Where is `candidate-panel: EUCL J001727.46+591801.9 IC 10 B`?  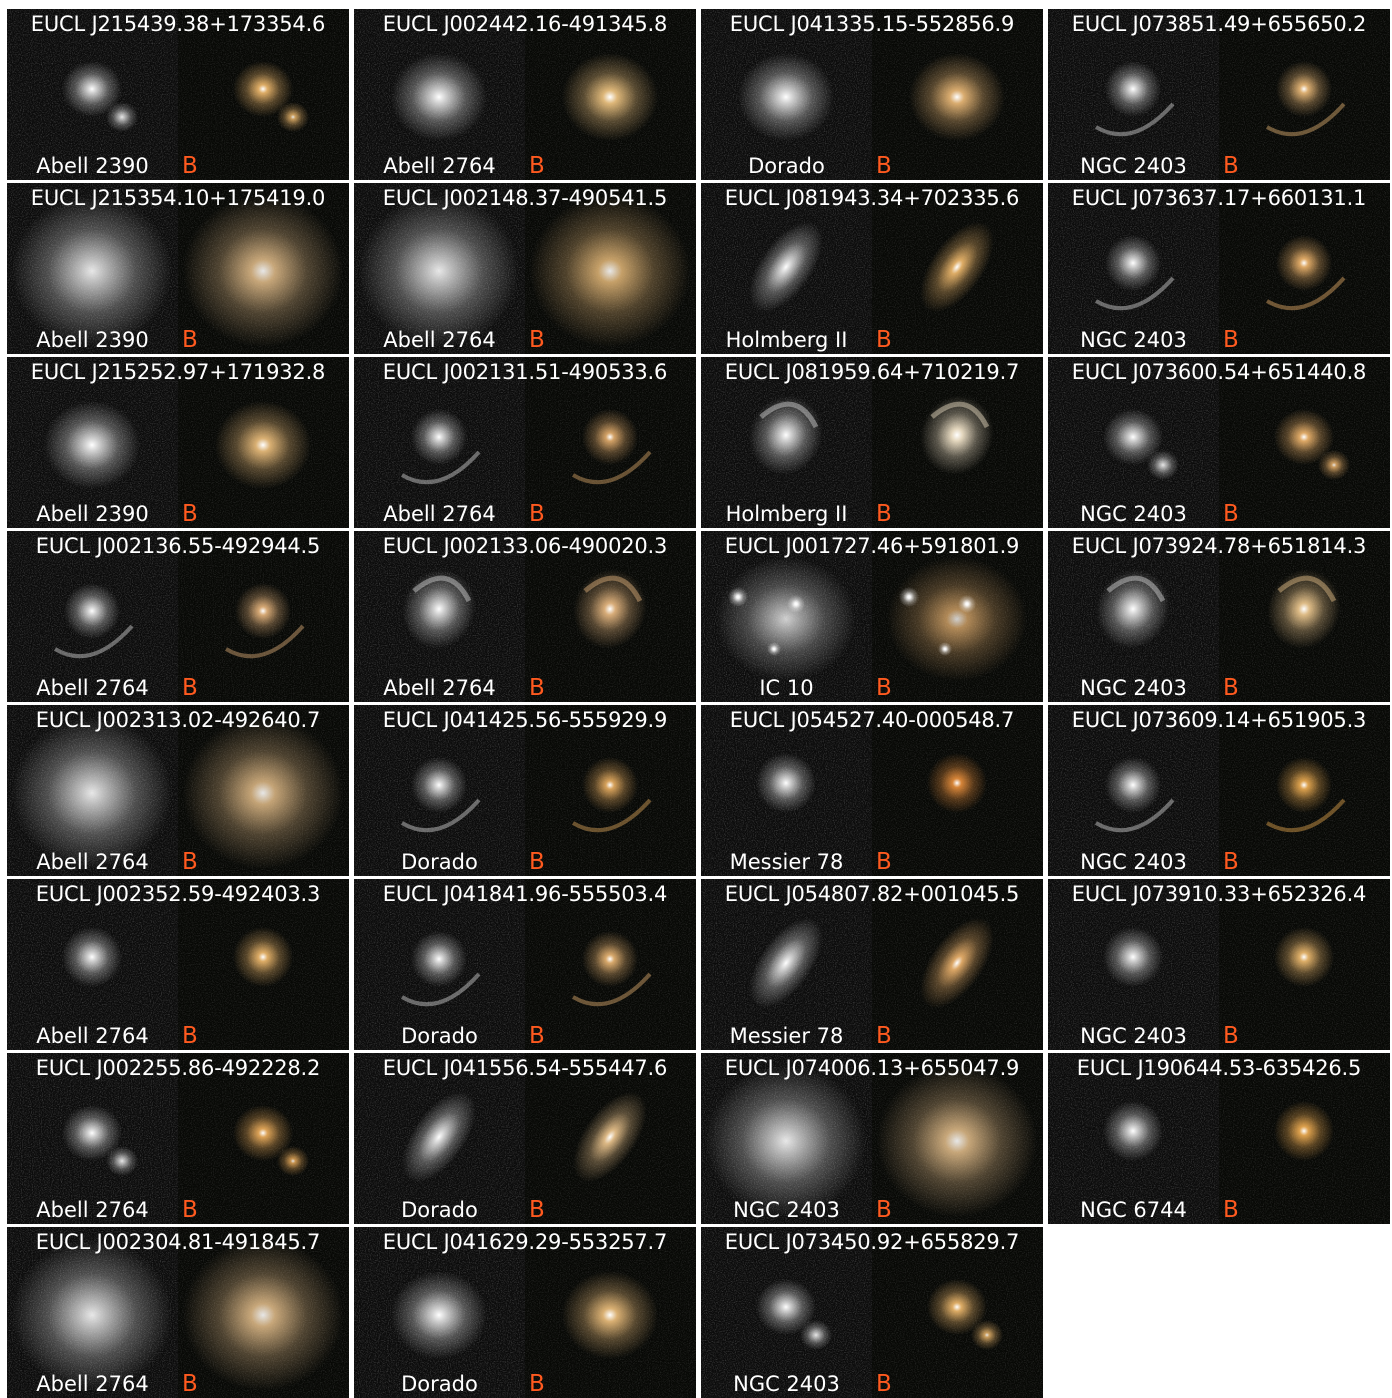
candidate-panel: EUCL J001727.46+591801.9 IC 10 B is located at coordinates (872, 616).